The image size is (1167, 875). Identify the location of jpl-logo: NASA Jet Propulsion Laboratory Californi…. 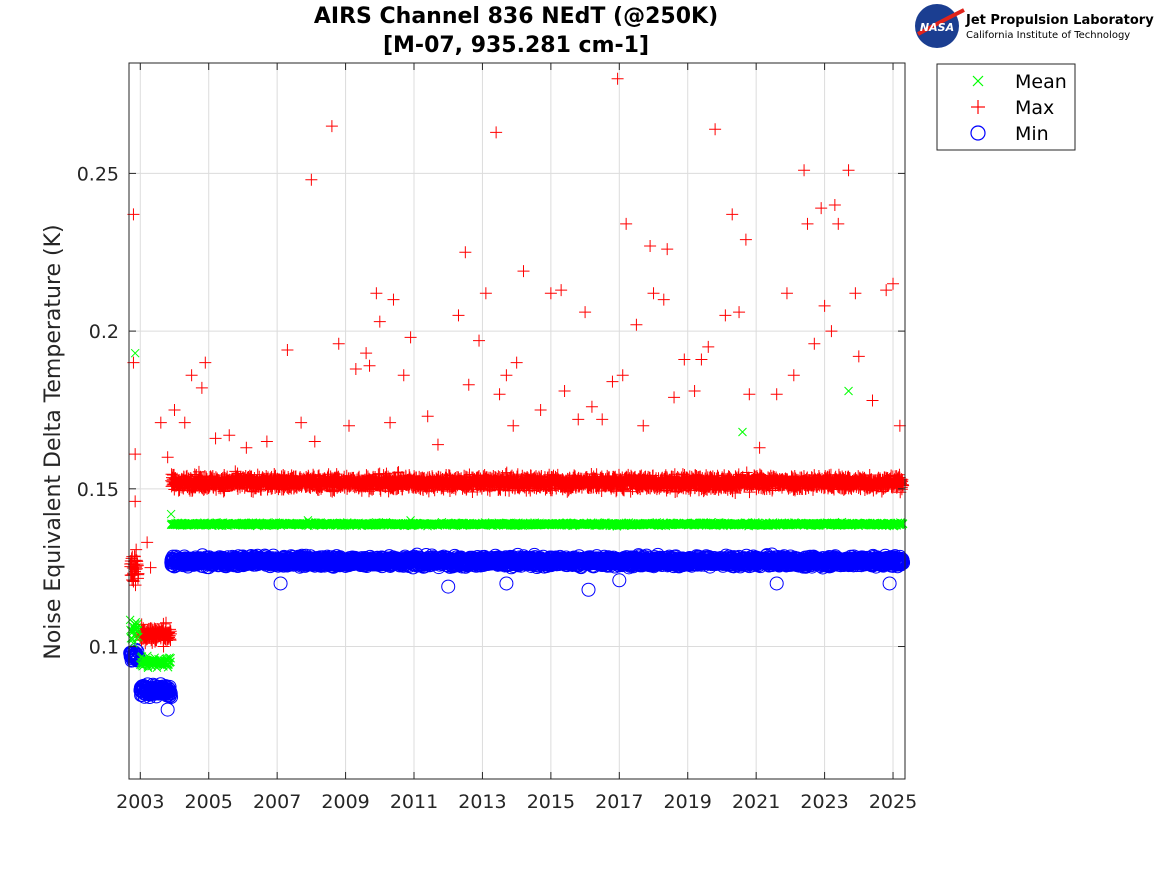
(1034, 26).